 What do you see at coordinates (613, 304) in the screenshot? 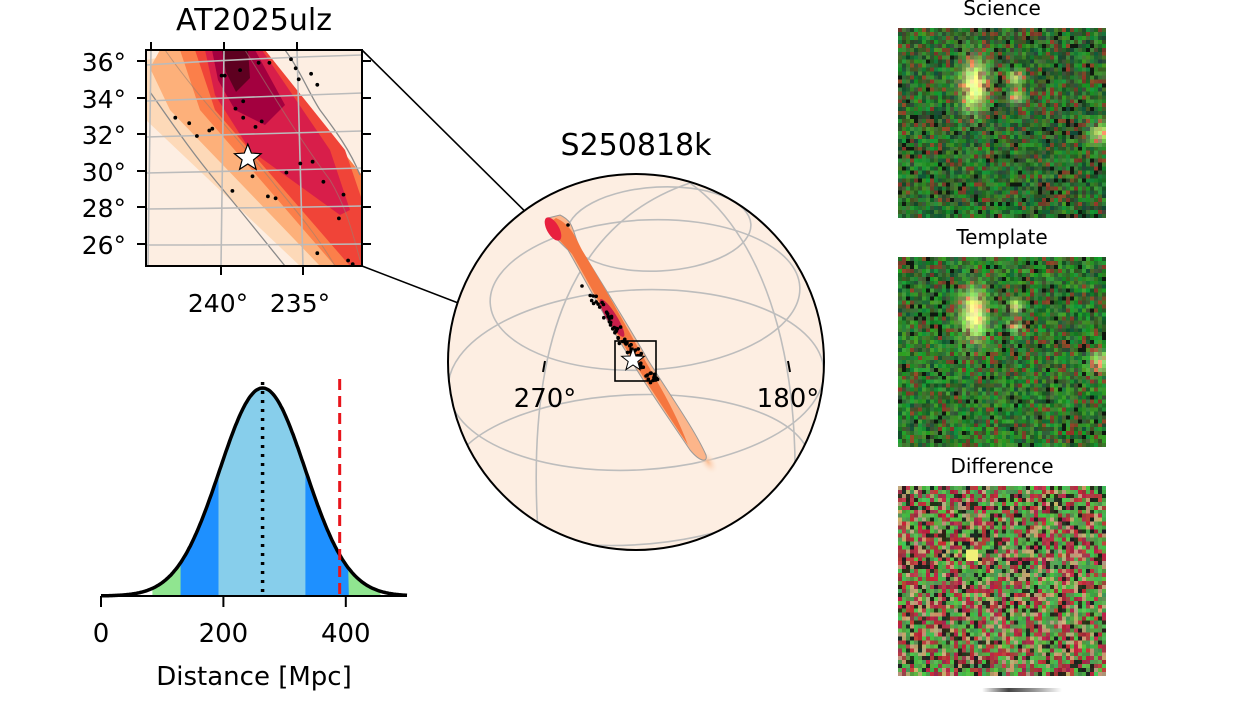
I see `globe-galaxy-points` at bounding box center [613, 304].